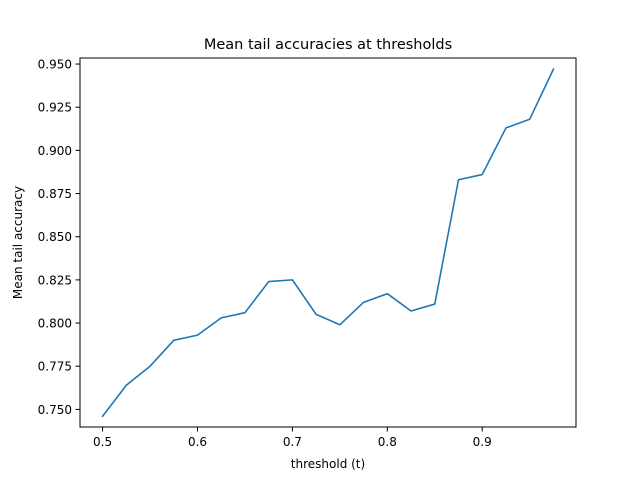 This screenshot has width=640, height=480. I want to click on x-tick-label: 0.5, so click(102, 442).